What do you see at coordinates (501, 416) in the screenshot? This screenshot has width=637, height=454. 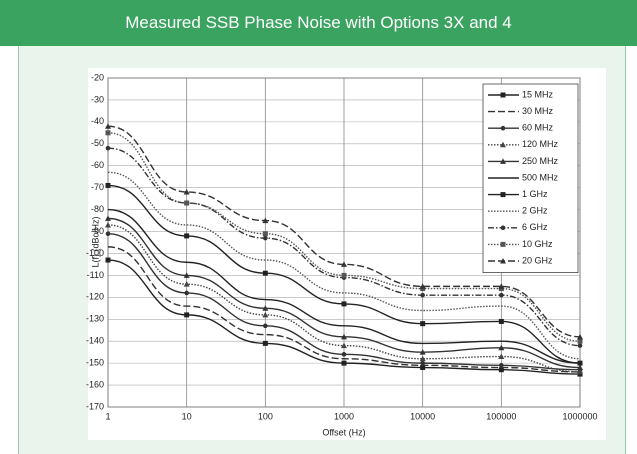 I see `x-tick-label: 100000` at bounding box center [501, 416].